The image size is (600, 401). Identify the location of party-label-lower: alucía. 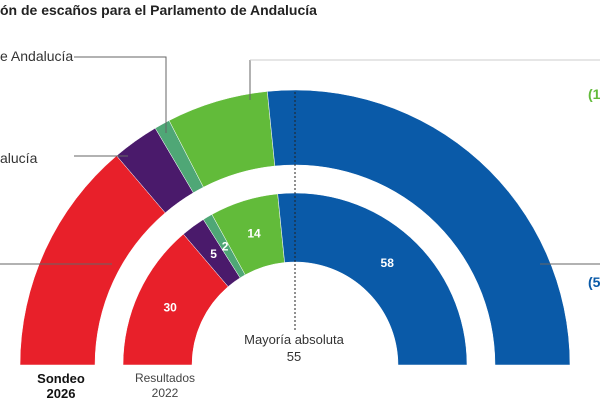
(19, 158).